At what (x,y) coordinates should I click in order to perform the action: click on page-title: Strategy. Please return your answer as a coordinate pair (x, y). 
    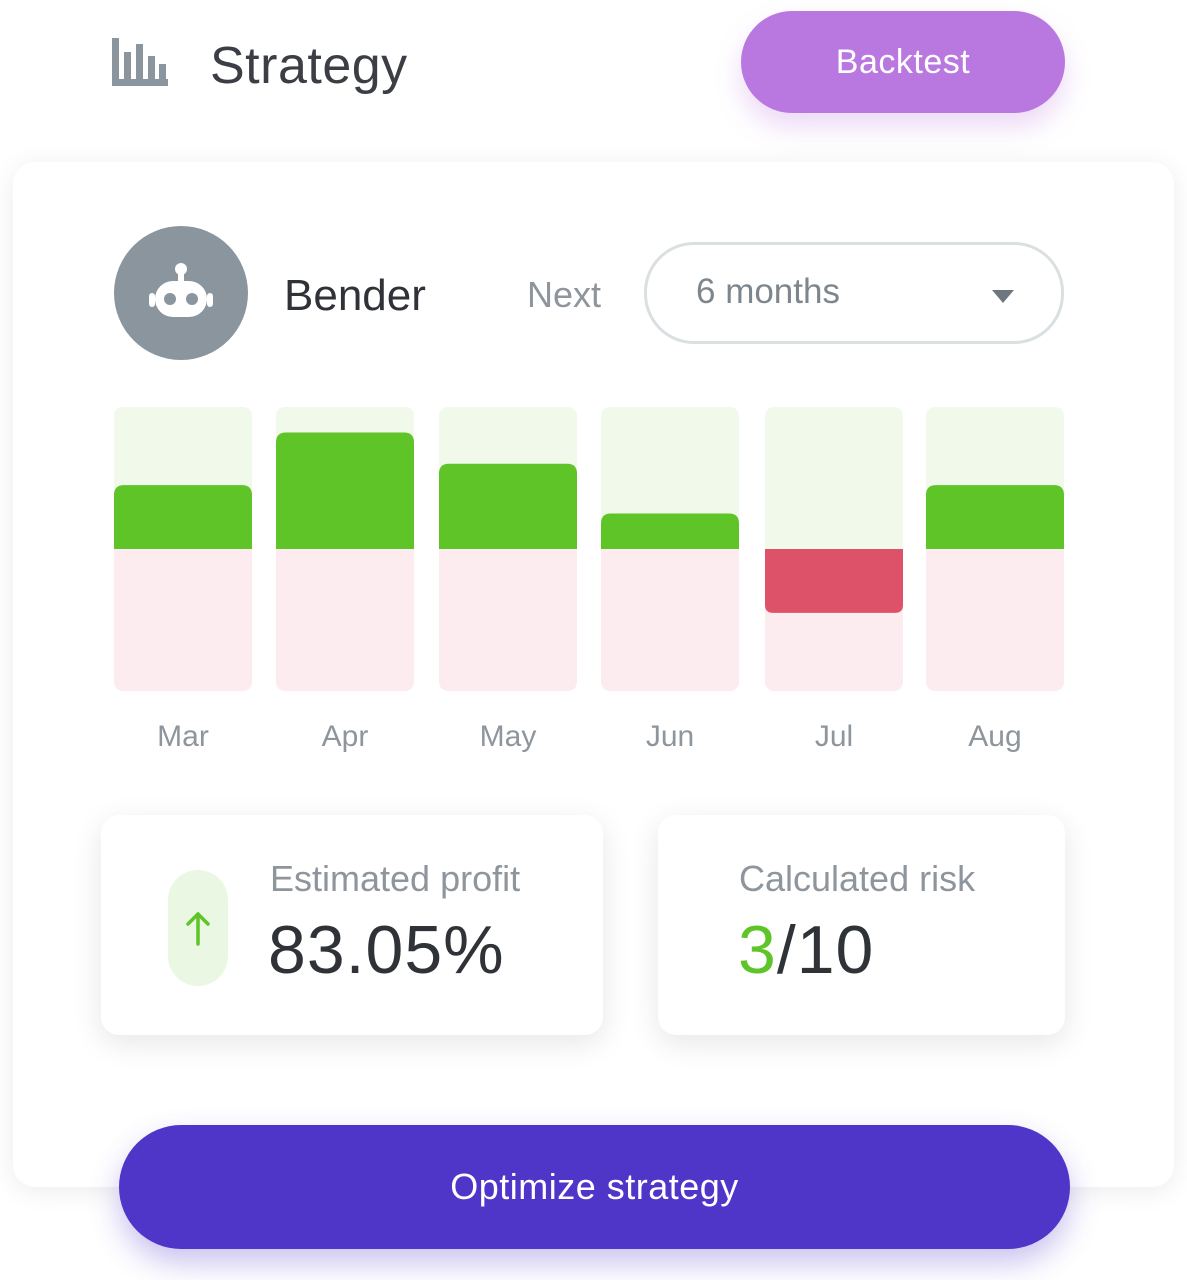
    Looking at the image, I should click on (309, 66).